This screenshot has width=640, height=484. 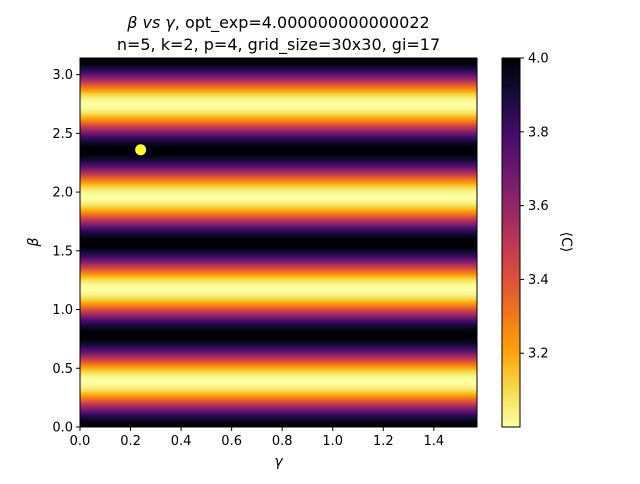 I want to click on title-greek-gamma: γ, so click(x=170, y=22).